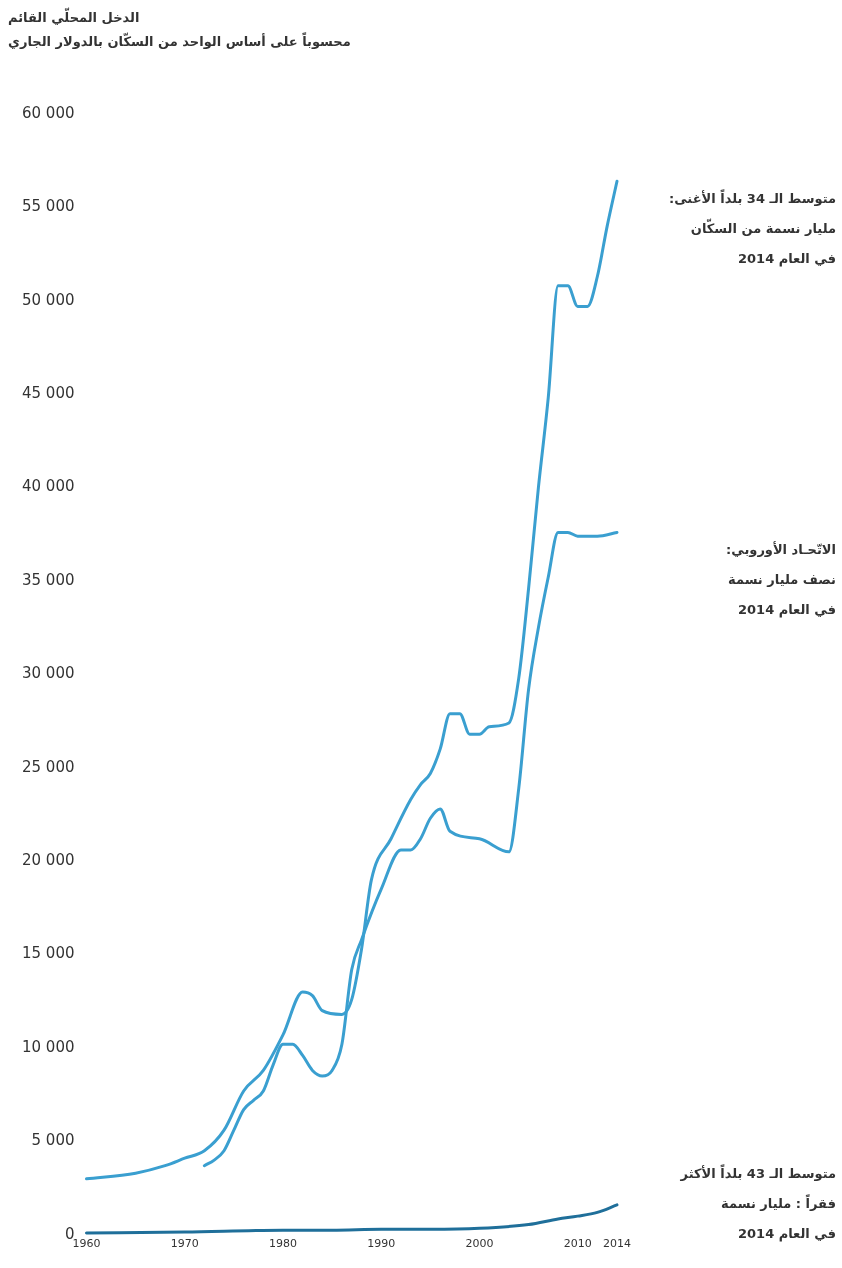 The height and width of the screenshot is (1268, 842). I want to click on y-tick-label: 50 000, so click(48, 299).